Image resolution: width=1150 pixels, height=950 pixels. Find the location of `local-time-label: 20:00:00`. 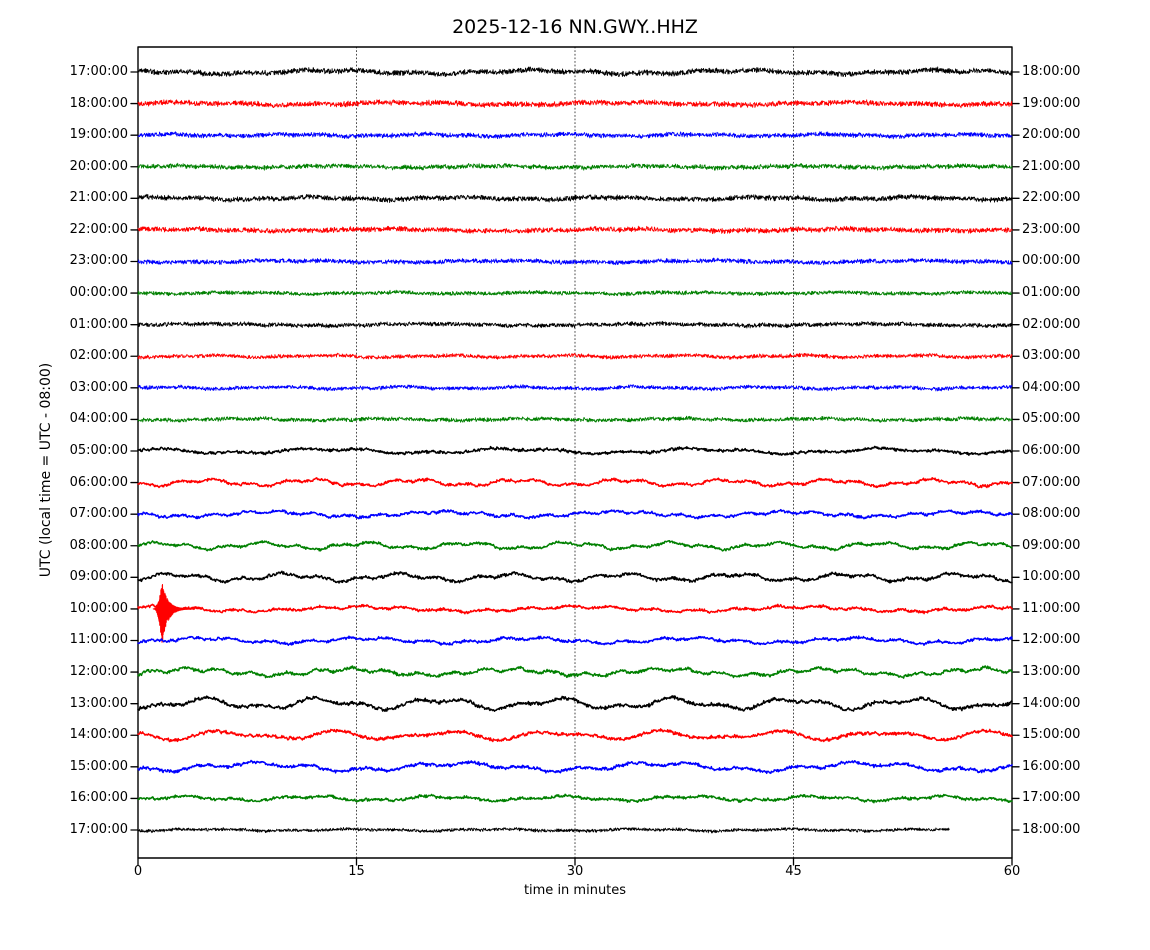

local-time-label: 20:00:00 is located at coordinates (1051, 135).